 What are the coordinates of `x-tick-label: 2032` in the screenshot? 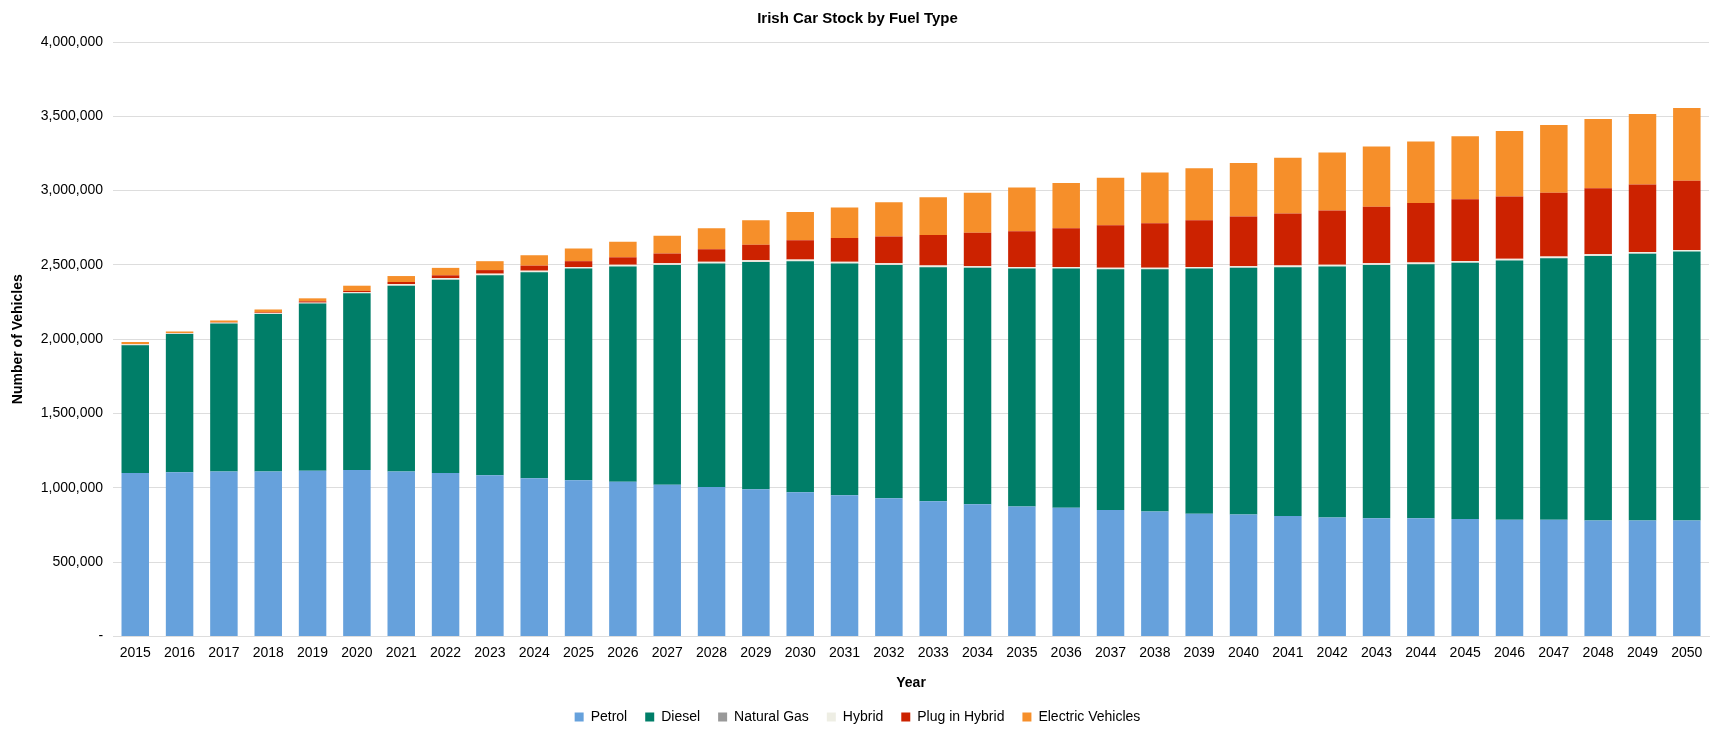 It's located at (889, 651).